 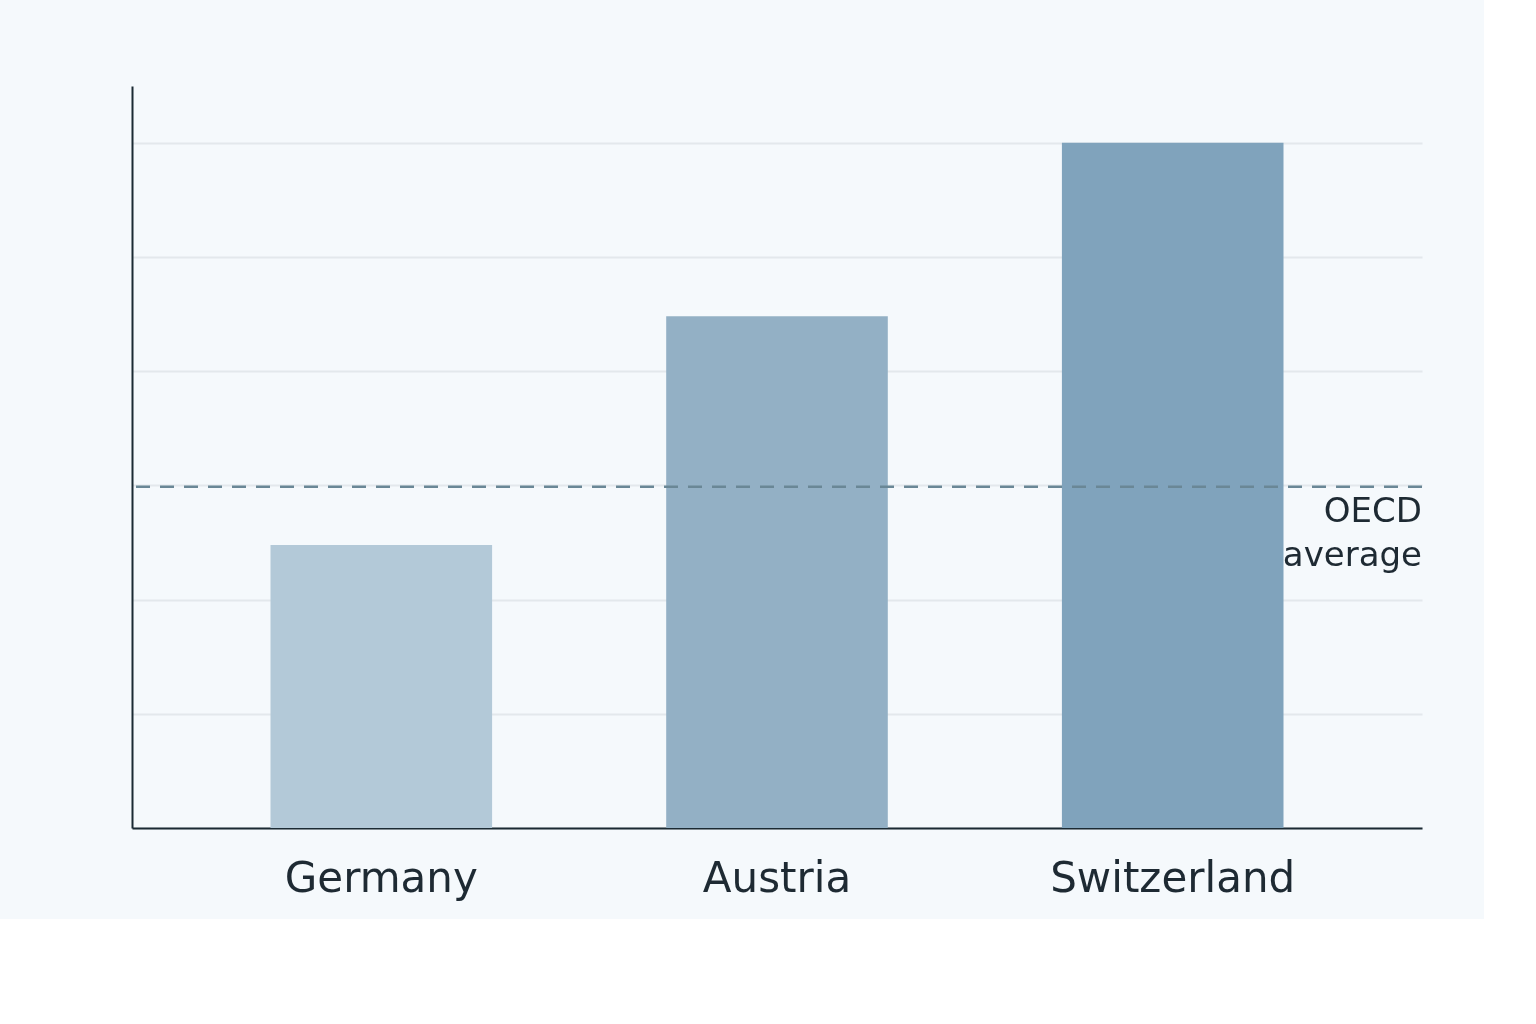 I want to click on x-tick-label: Switzerland, so click(x=1173, y=877).